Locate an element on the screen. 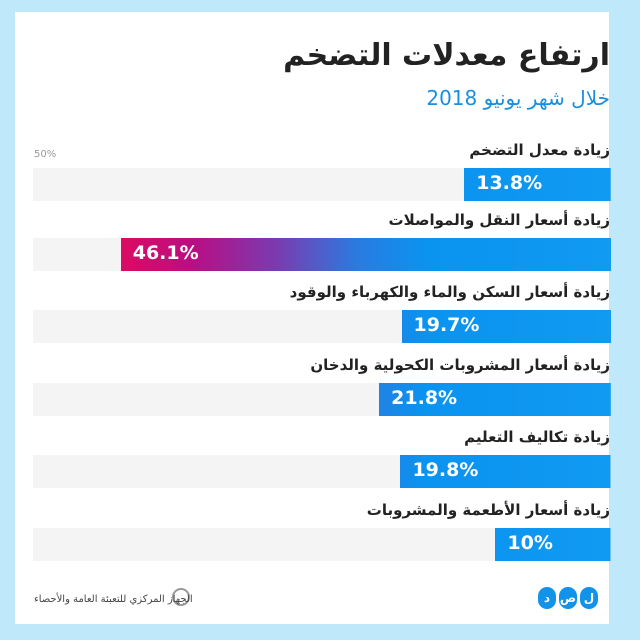  bar: 10% is located at coordinates (553, 544).